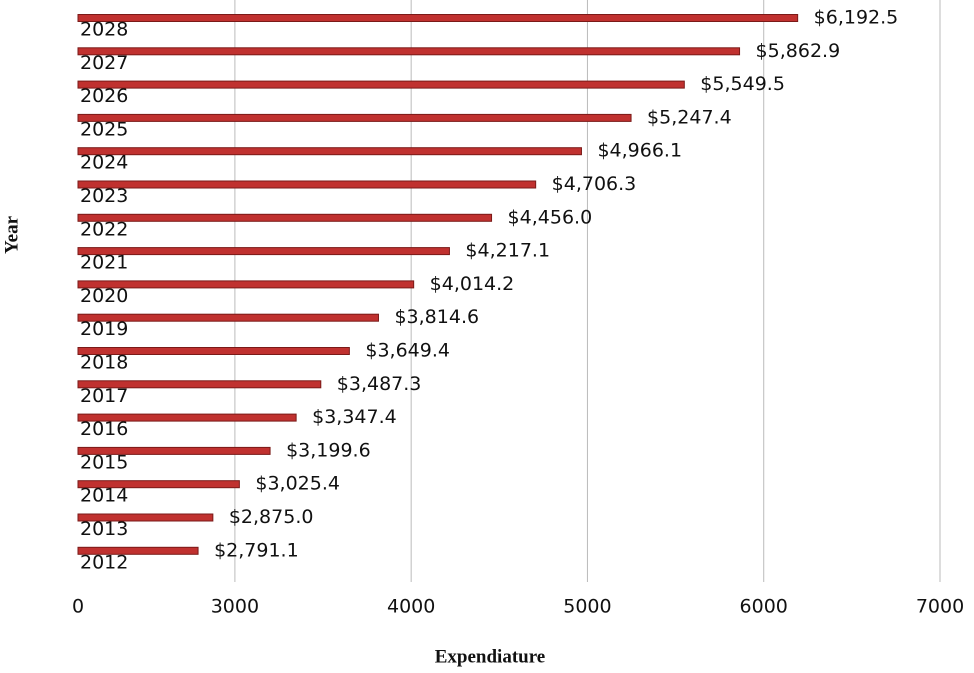 This screenshot has width=974, height=673. What do you see at coordinates (78, 607) in the screenshot?
I see `x-tick-label: 0` at bounding box center [78, 607].